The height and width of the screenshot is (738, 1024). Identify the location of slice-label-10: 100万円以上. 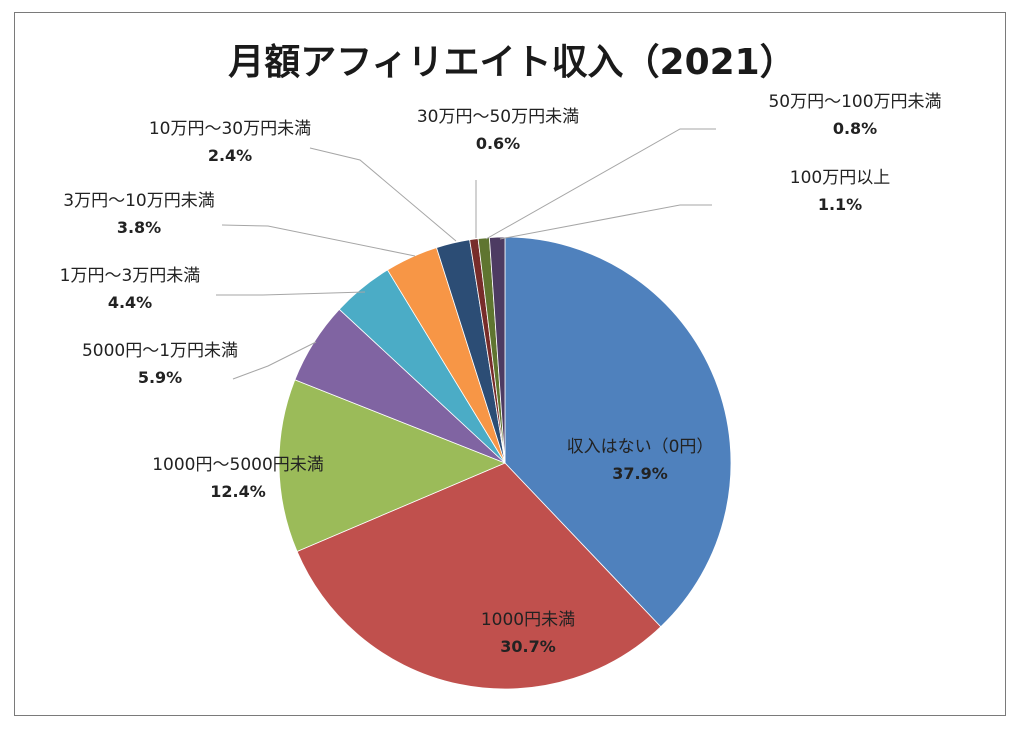
(840, 178).